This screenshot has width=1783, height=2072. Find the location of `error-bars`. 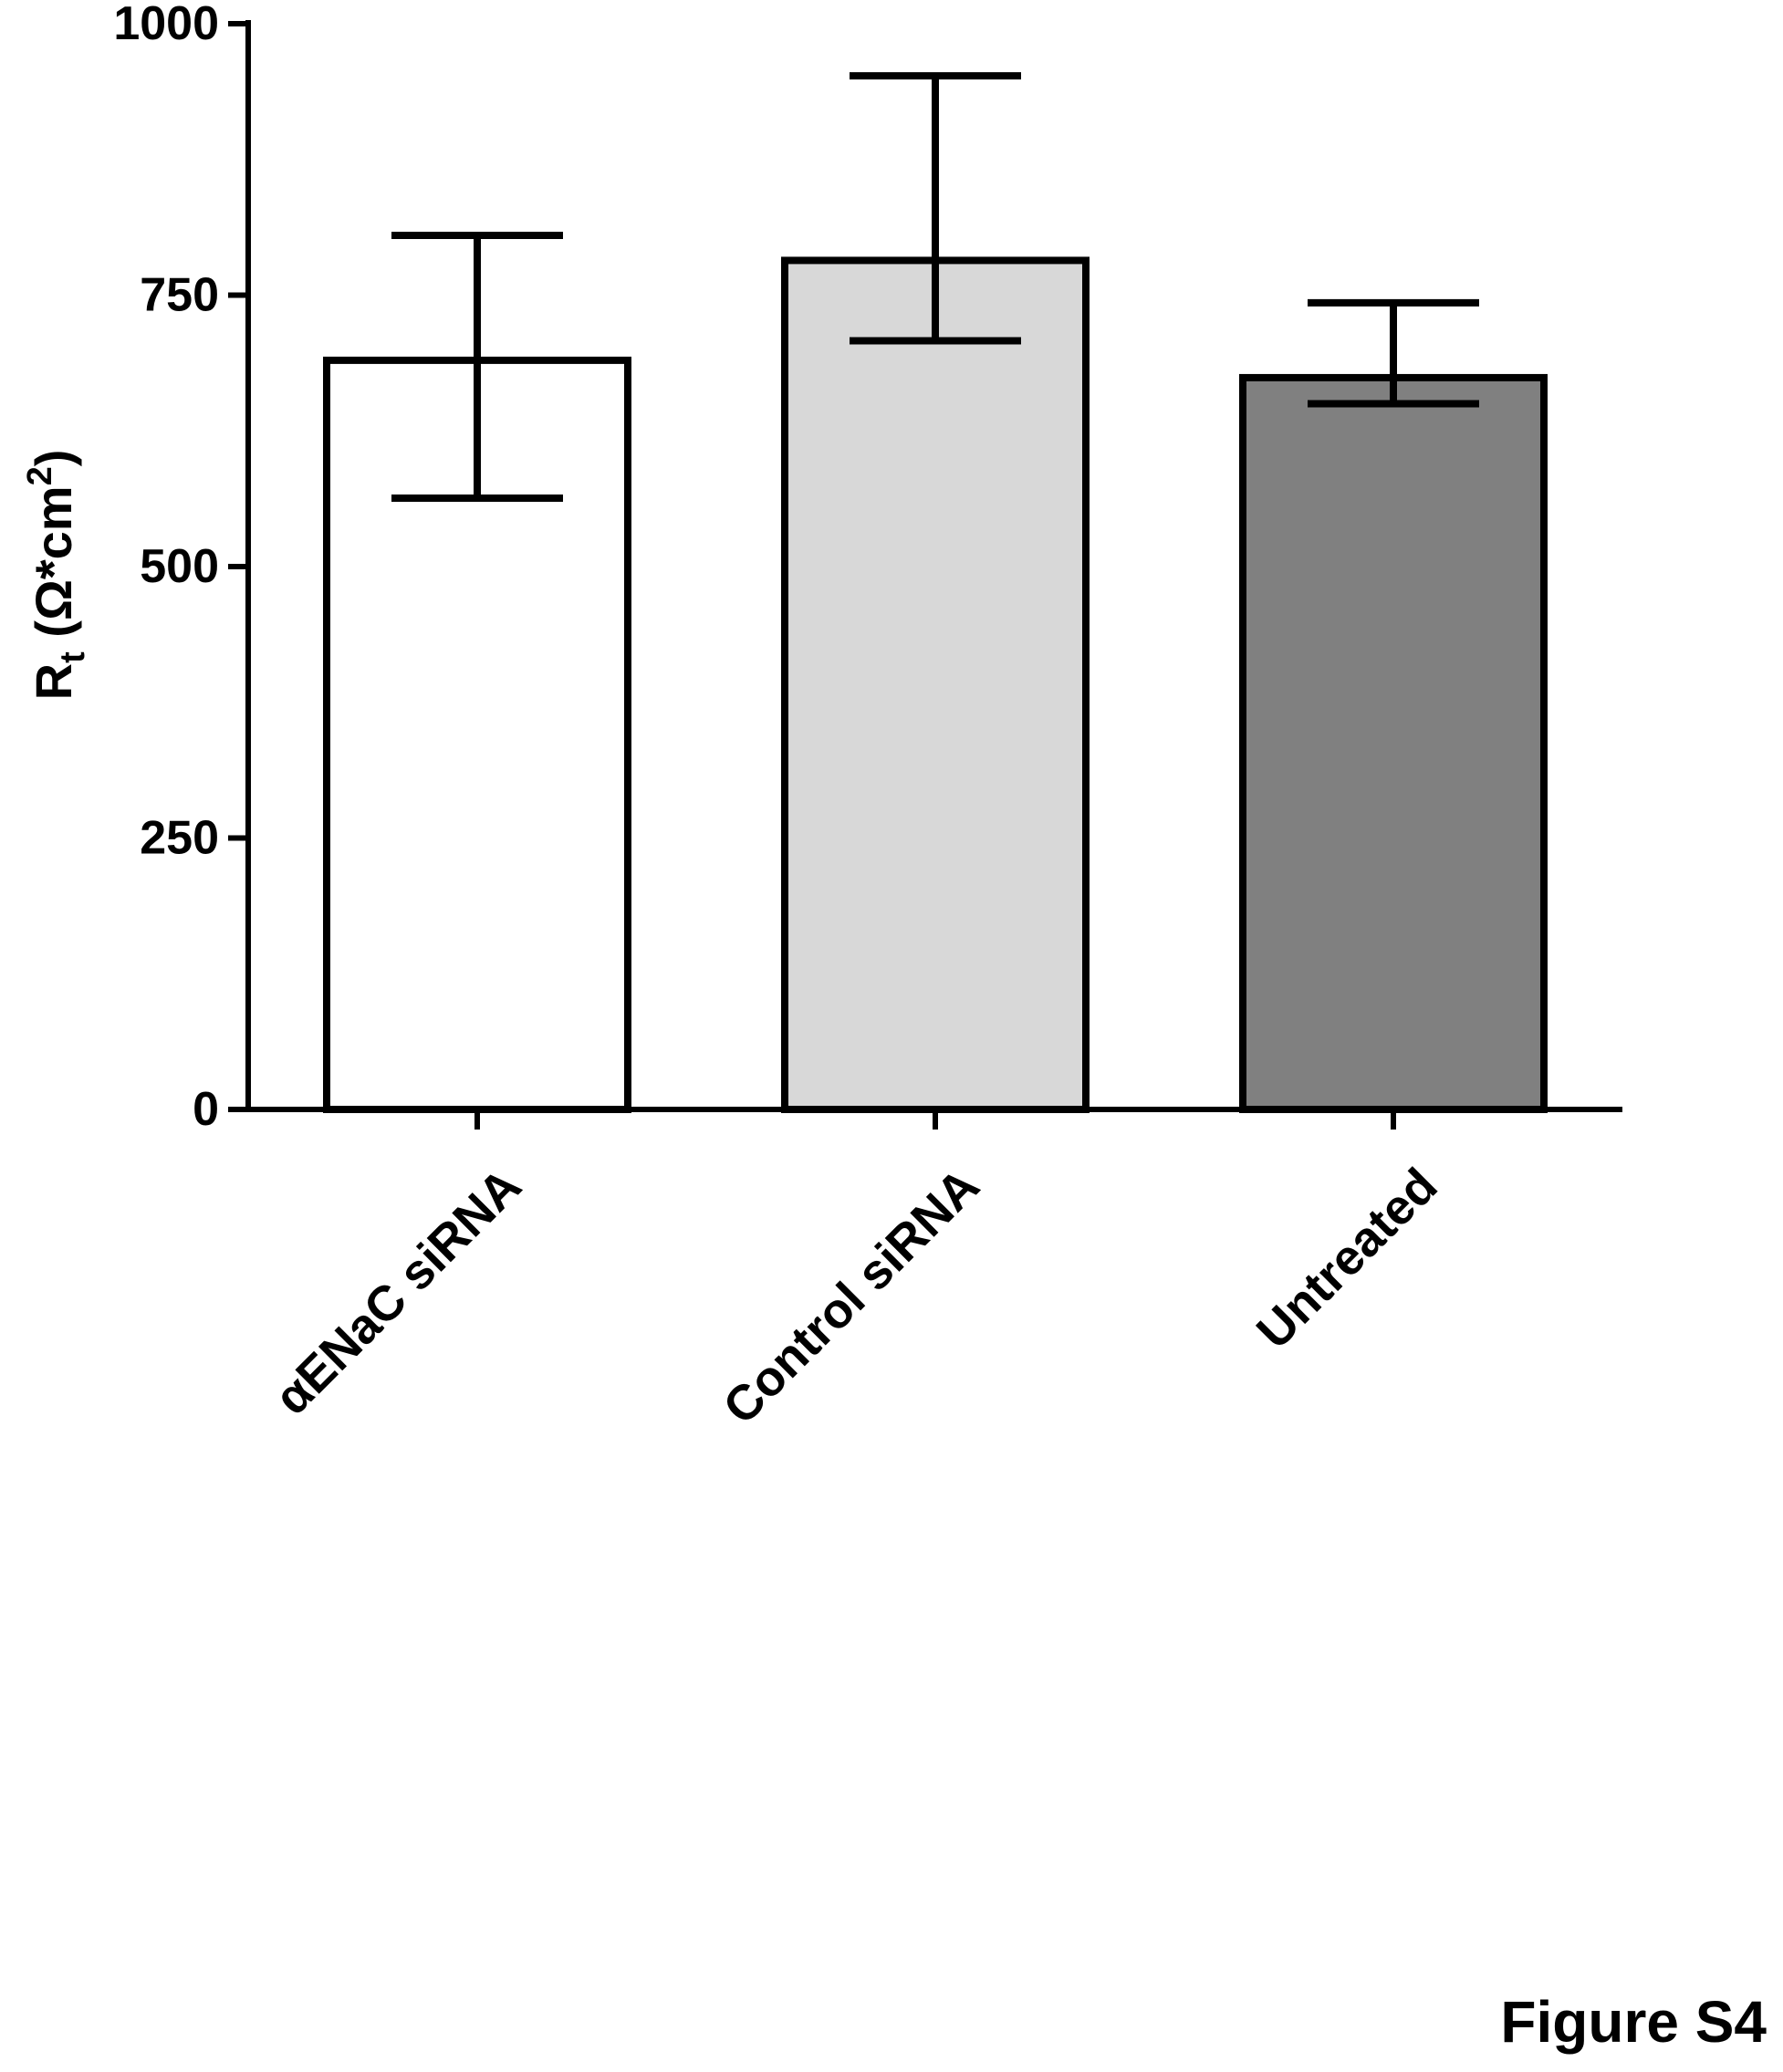

error-bars is located at coordinates (935, 287).